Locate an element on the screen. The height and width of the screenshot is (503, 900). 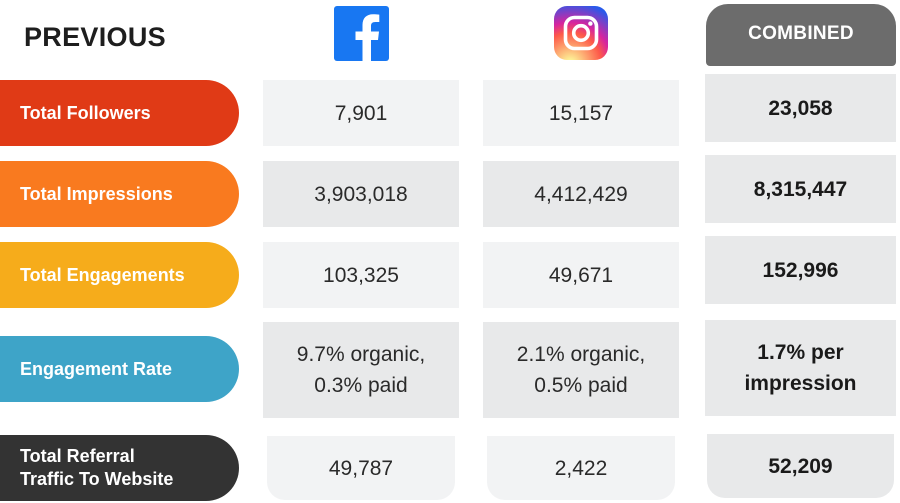
combined-column-header: COMBINED is located at coordinates (801, 35).